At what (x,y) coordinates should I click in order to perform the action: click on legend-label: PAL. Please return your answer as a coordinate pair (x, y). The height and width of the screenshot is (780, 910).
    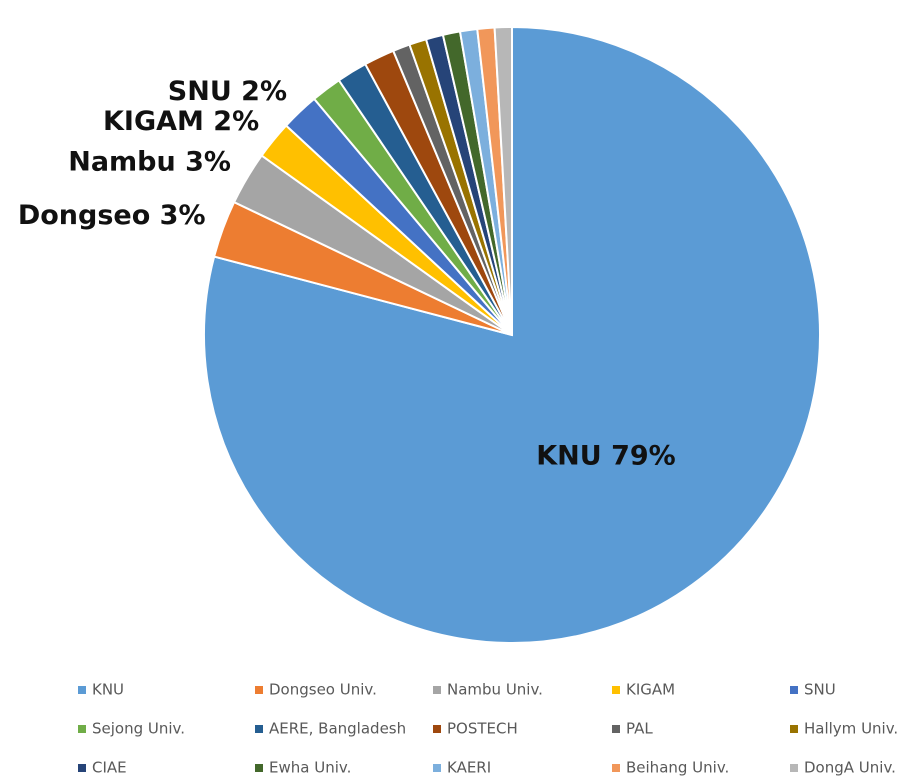
    Looking at the image, I should click on (639, 729).